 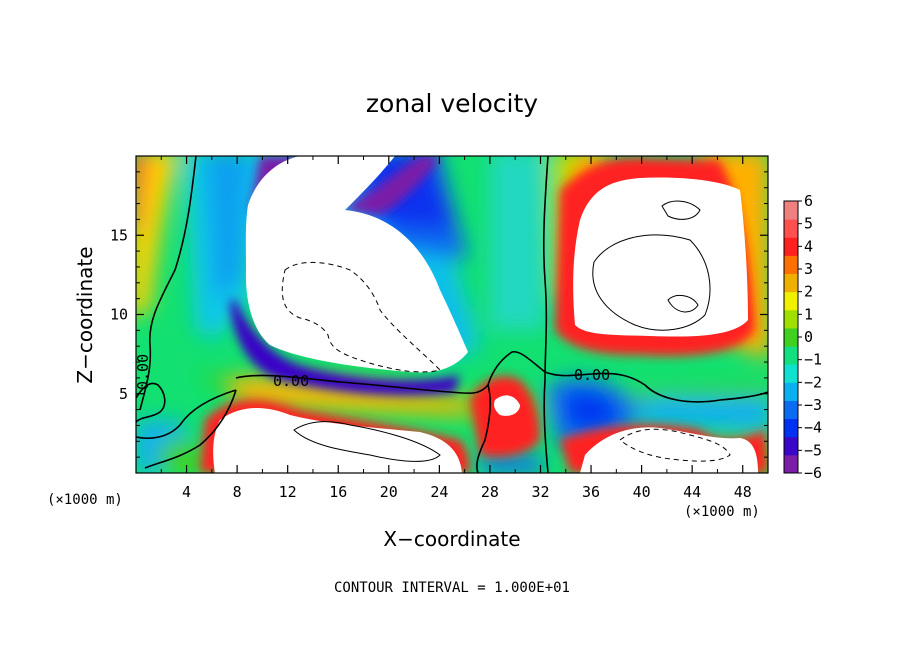 I want to click on x-tick-label: 8, so click(x=237, y=492).